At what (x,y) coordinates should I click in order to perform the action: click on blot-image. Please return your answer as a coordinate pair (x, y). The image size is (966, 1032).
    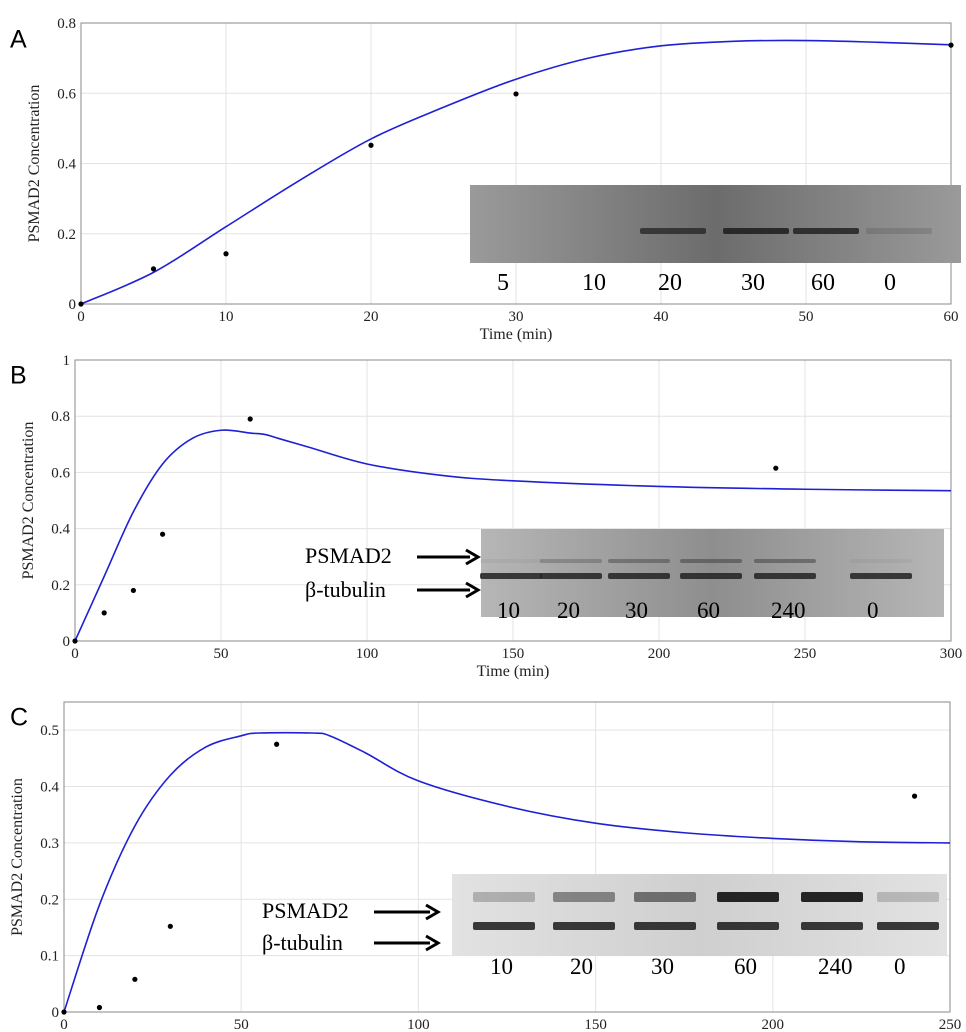
    Looking at the image, I should click on (699, 915).